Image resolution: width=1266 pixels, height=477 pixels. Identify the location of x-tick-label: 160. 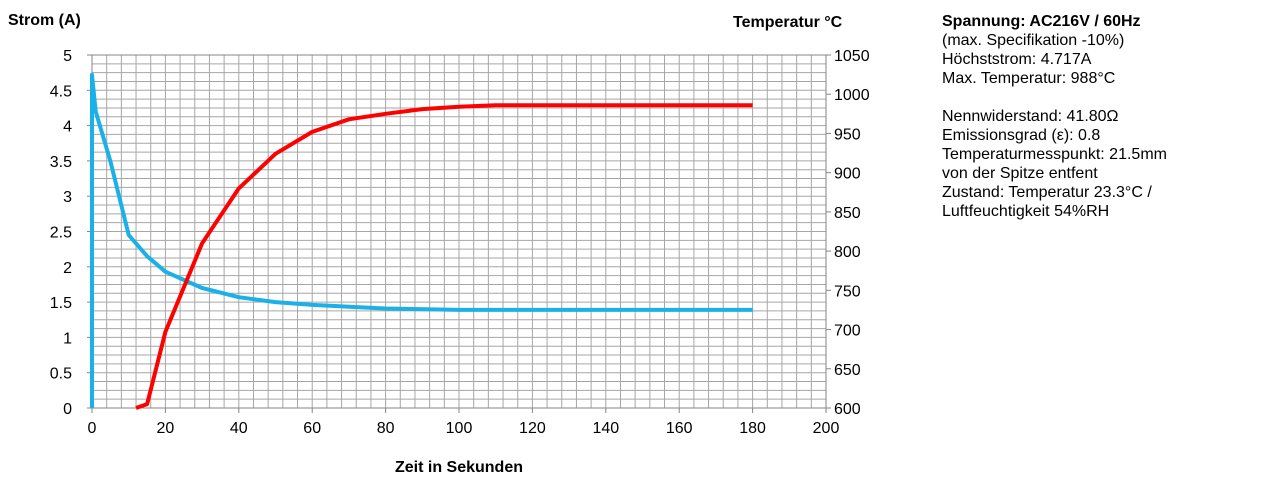
(679, 428).